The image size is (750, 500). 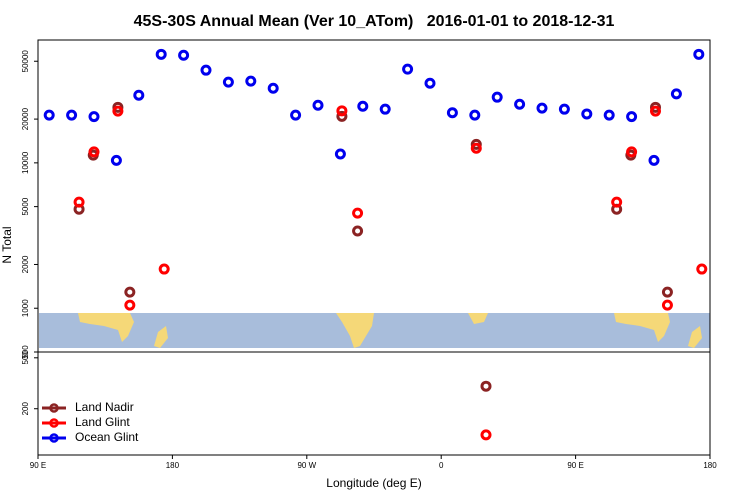 What do you see at coordinates (306, 465) in the screenshot?
I see `x-tick-label: 90 W` at bounding box center [306, 465].